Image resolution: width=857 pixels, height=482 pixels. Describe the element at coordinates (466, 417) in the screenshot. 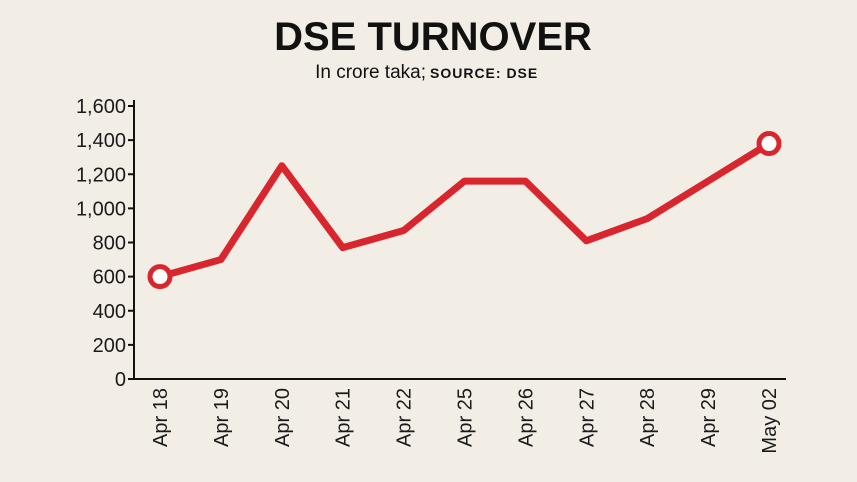

I see `x-tick-label: Apr 25` at that location.